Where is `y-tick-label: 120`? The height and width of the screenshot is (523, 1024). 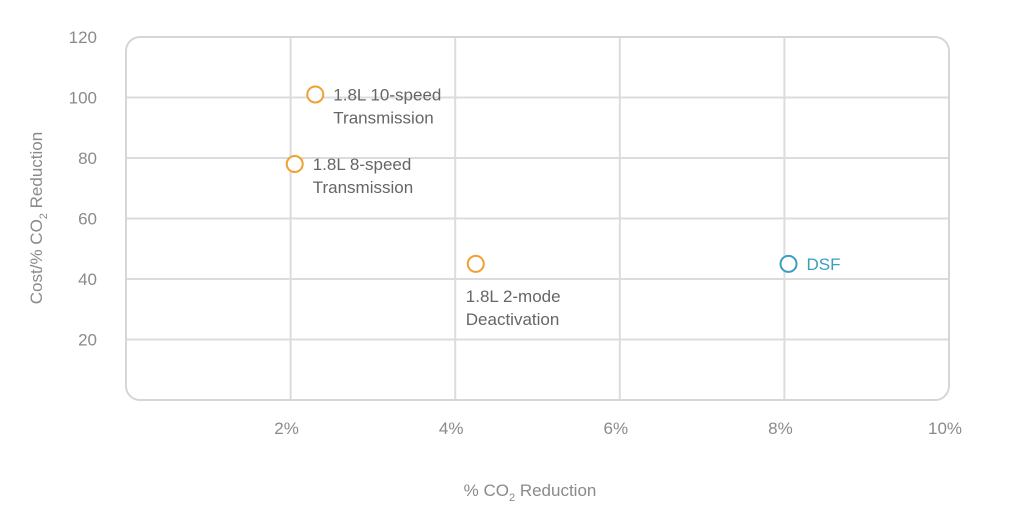
y-tick-label: 120 is located at coordinates (83, 37).